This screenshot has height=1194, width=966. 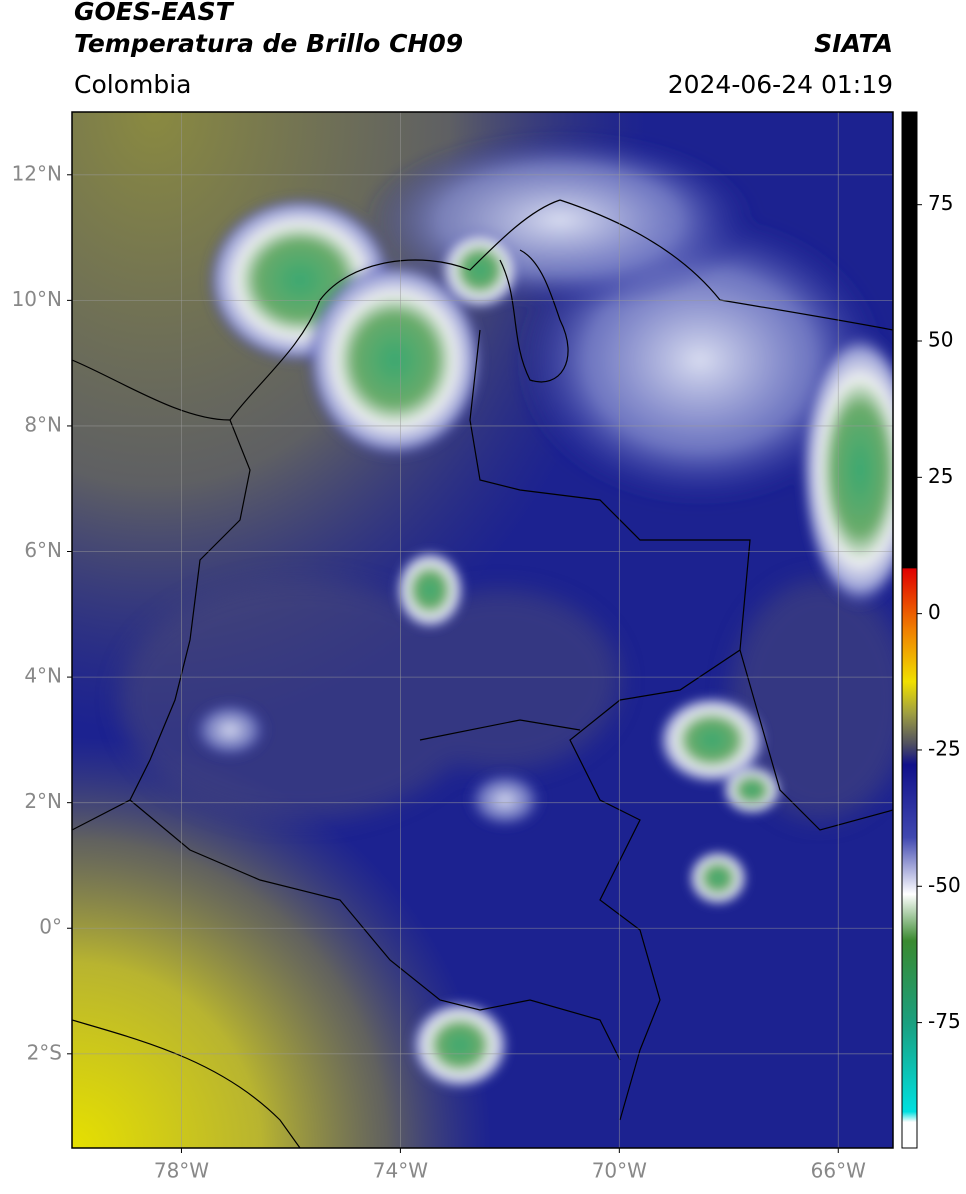 What do you see at coordinates (400, 1171) in the screenshot?
I see `x-tick-label: 74°W` at bounding box center [400, 1171].